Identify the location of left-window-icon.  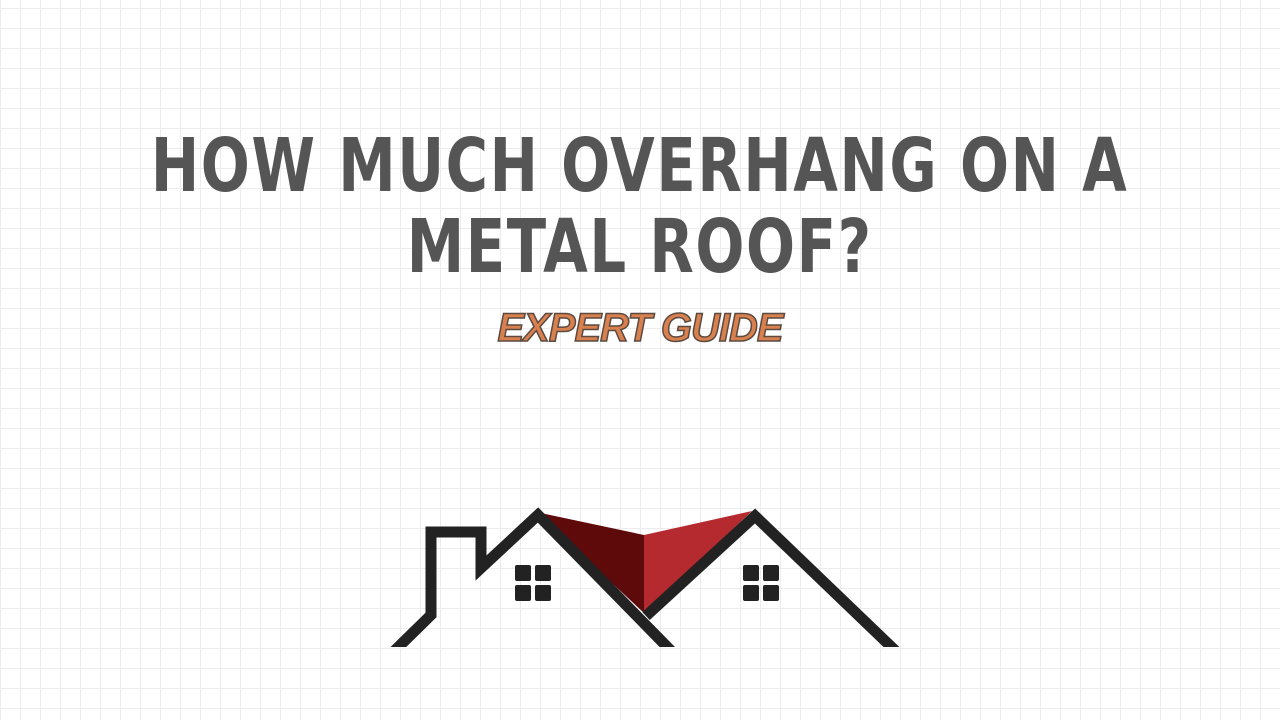
(533, 583).